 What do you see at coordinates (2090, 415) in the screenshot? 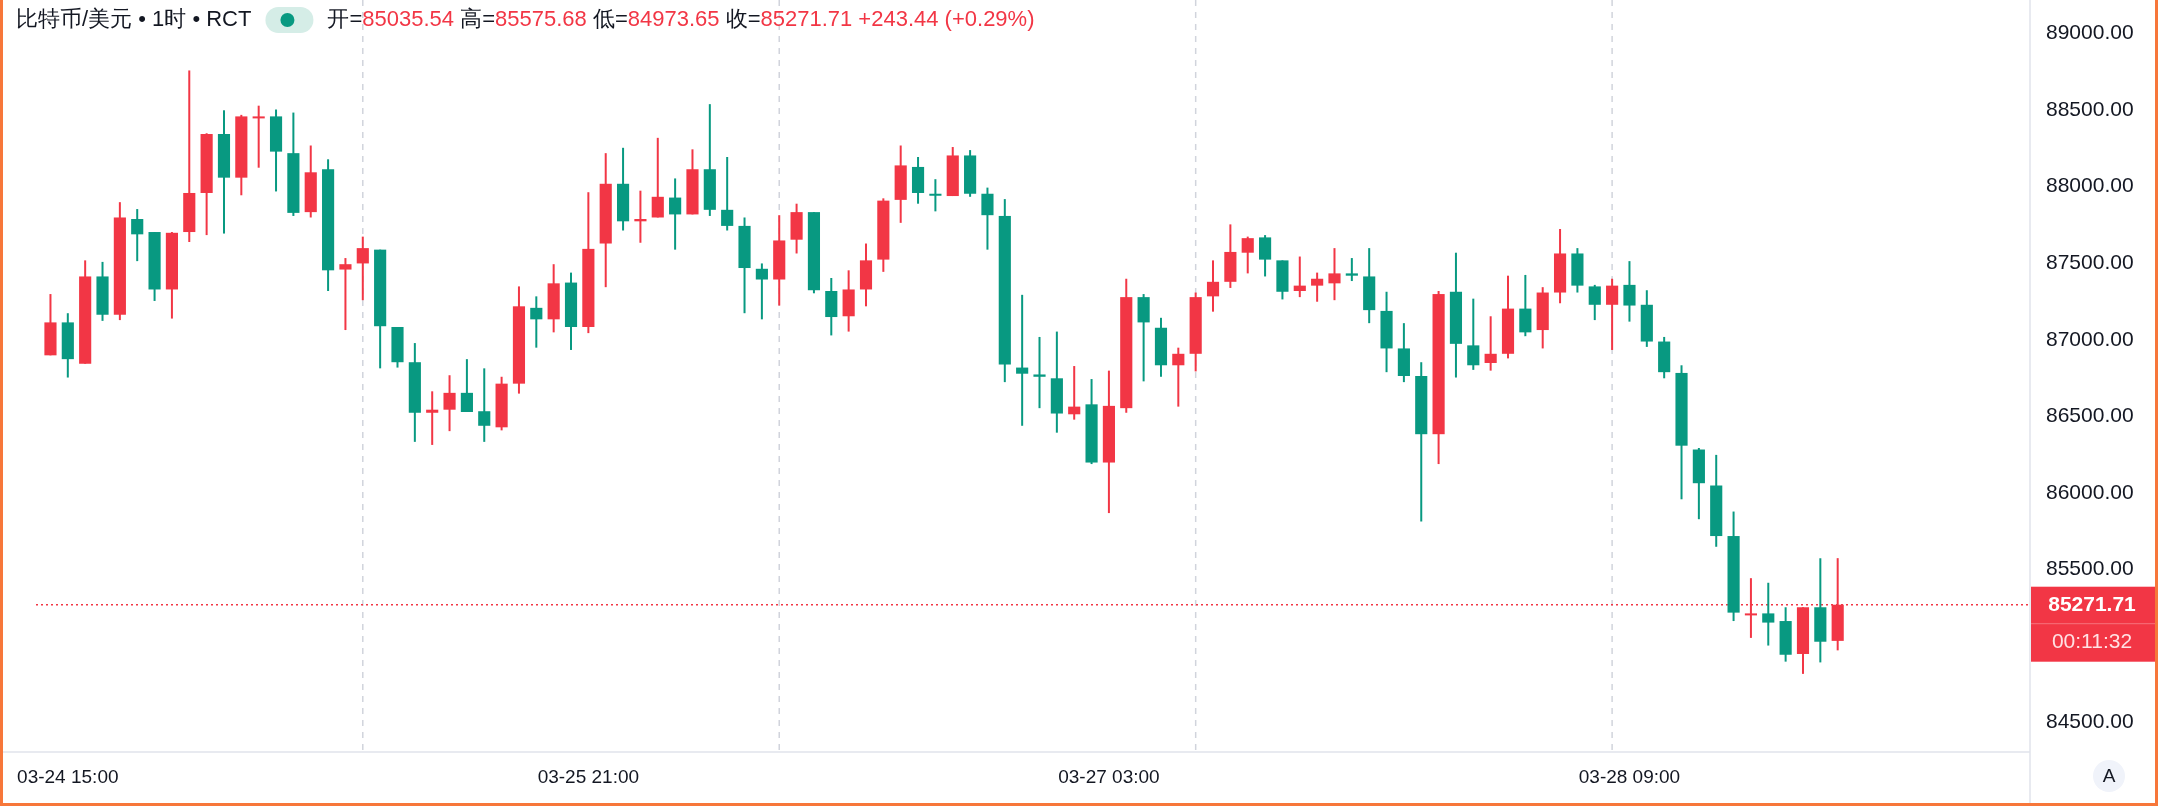
I see `y-tick-label: 86500.00` at bounding box center [2090, 415].